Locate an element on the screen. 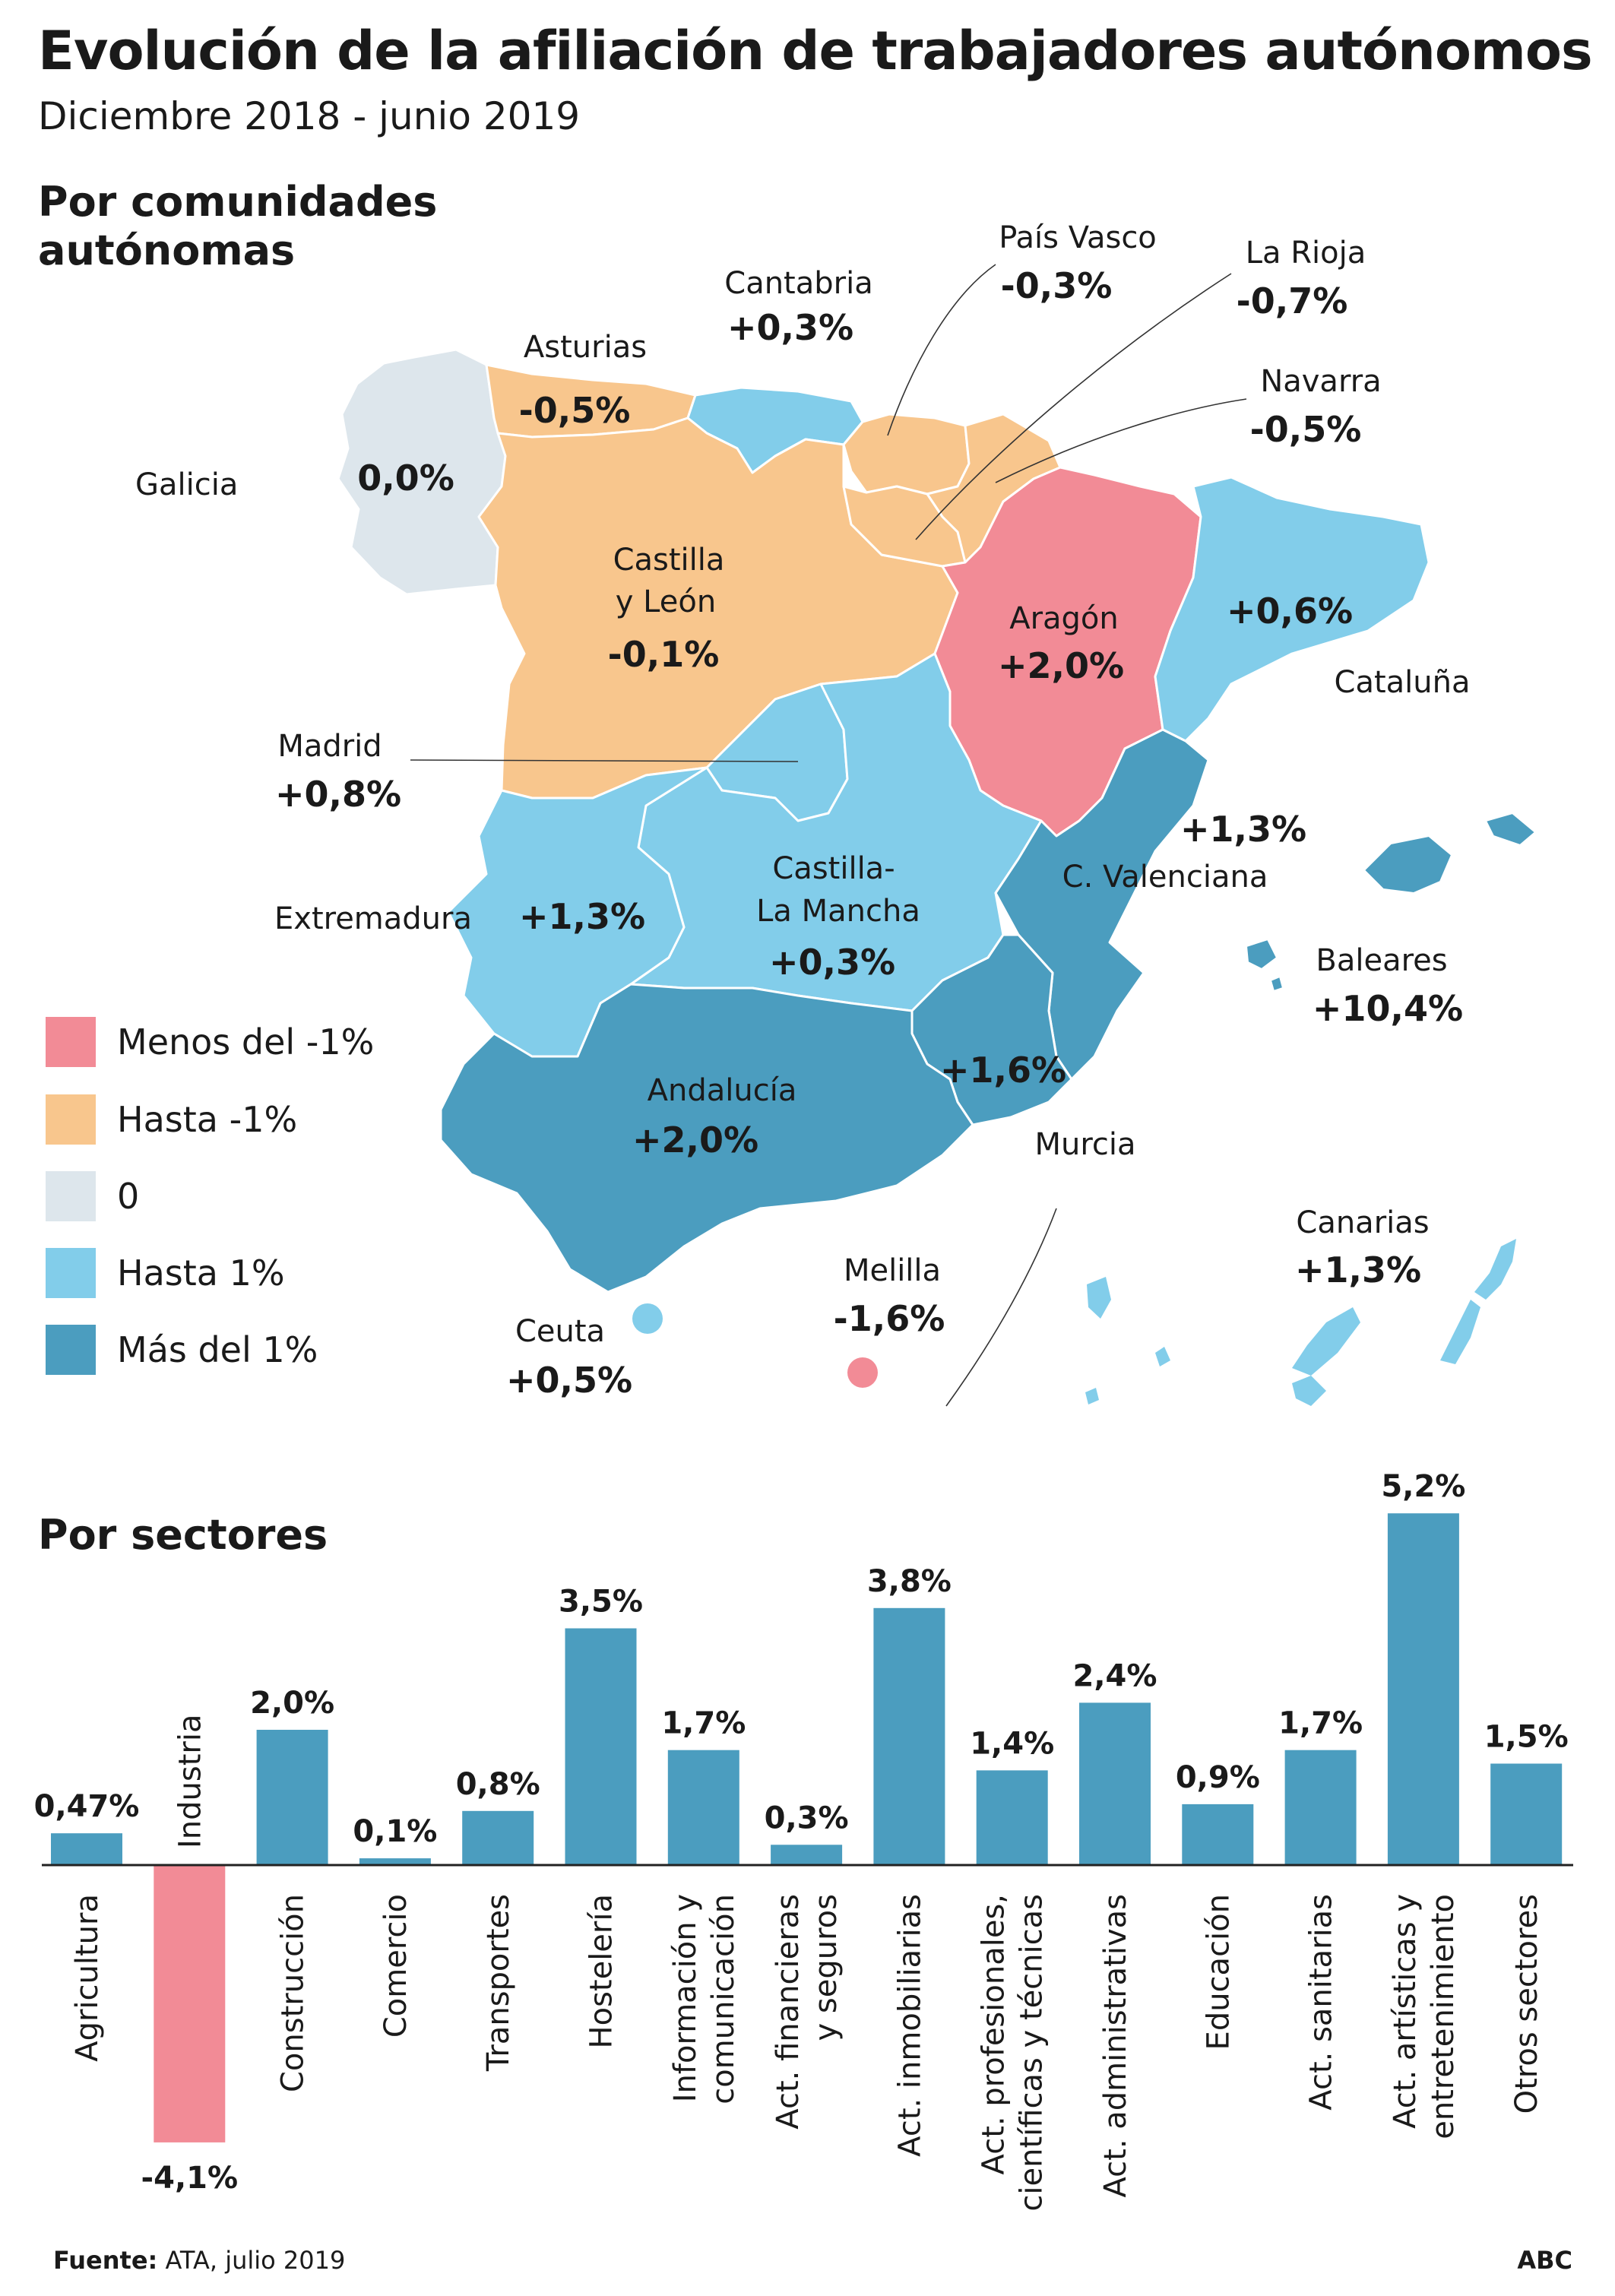 This screenshot has height=2296, width=1615. bar-value-label: 2,0% is located at coordinates (292, 1703).